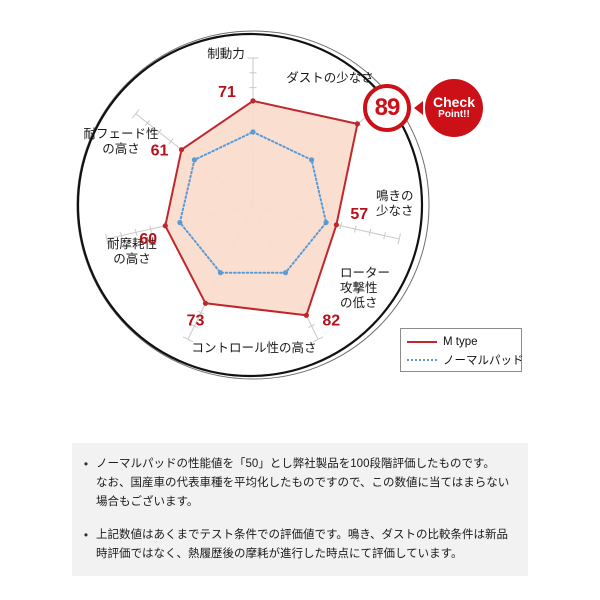 Image resolution: width=600 pixels, height=600 pixels. What do you see at coordinates (227, 92) in the screenshot?
I see `axis-value-0: 71` at bounding box center [227, 92].